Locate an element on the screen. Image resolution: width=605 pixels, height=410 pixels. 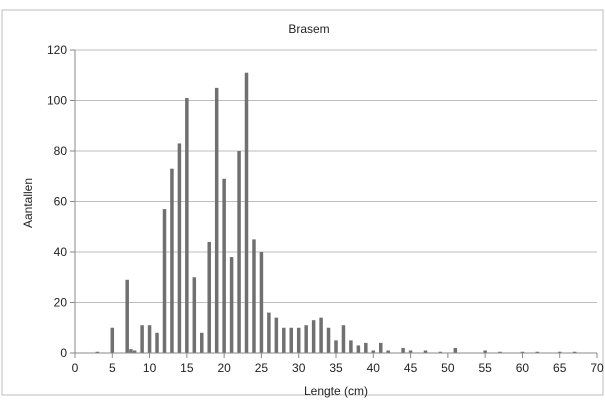
x-tick-label: 70 is located at coordinates (597, 368).